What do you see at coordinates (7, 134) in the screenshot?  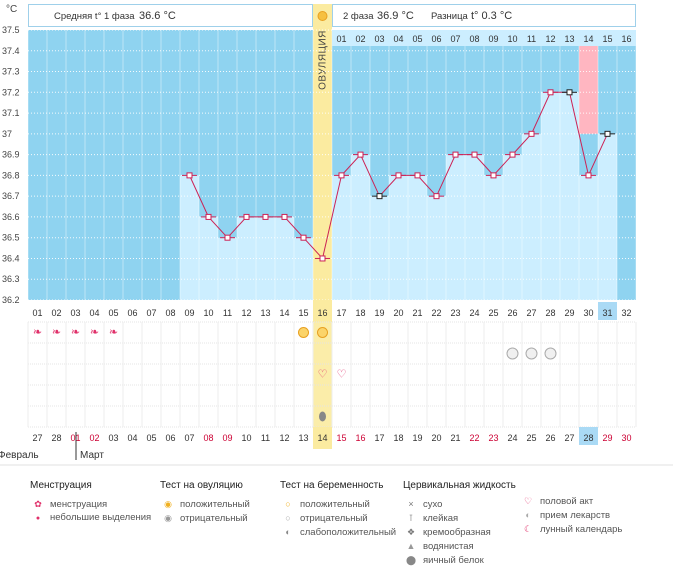 I see `y-tick-label: 37` at bounding box center [7, 134].